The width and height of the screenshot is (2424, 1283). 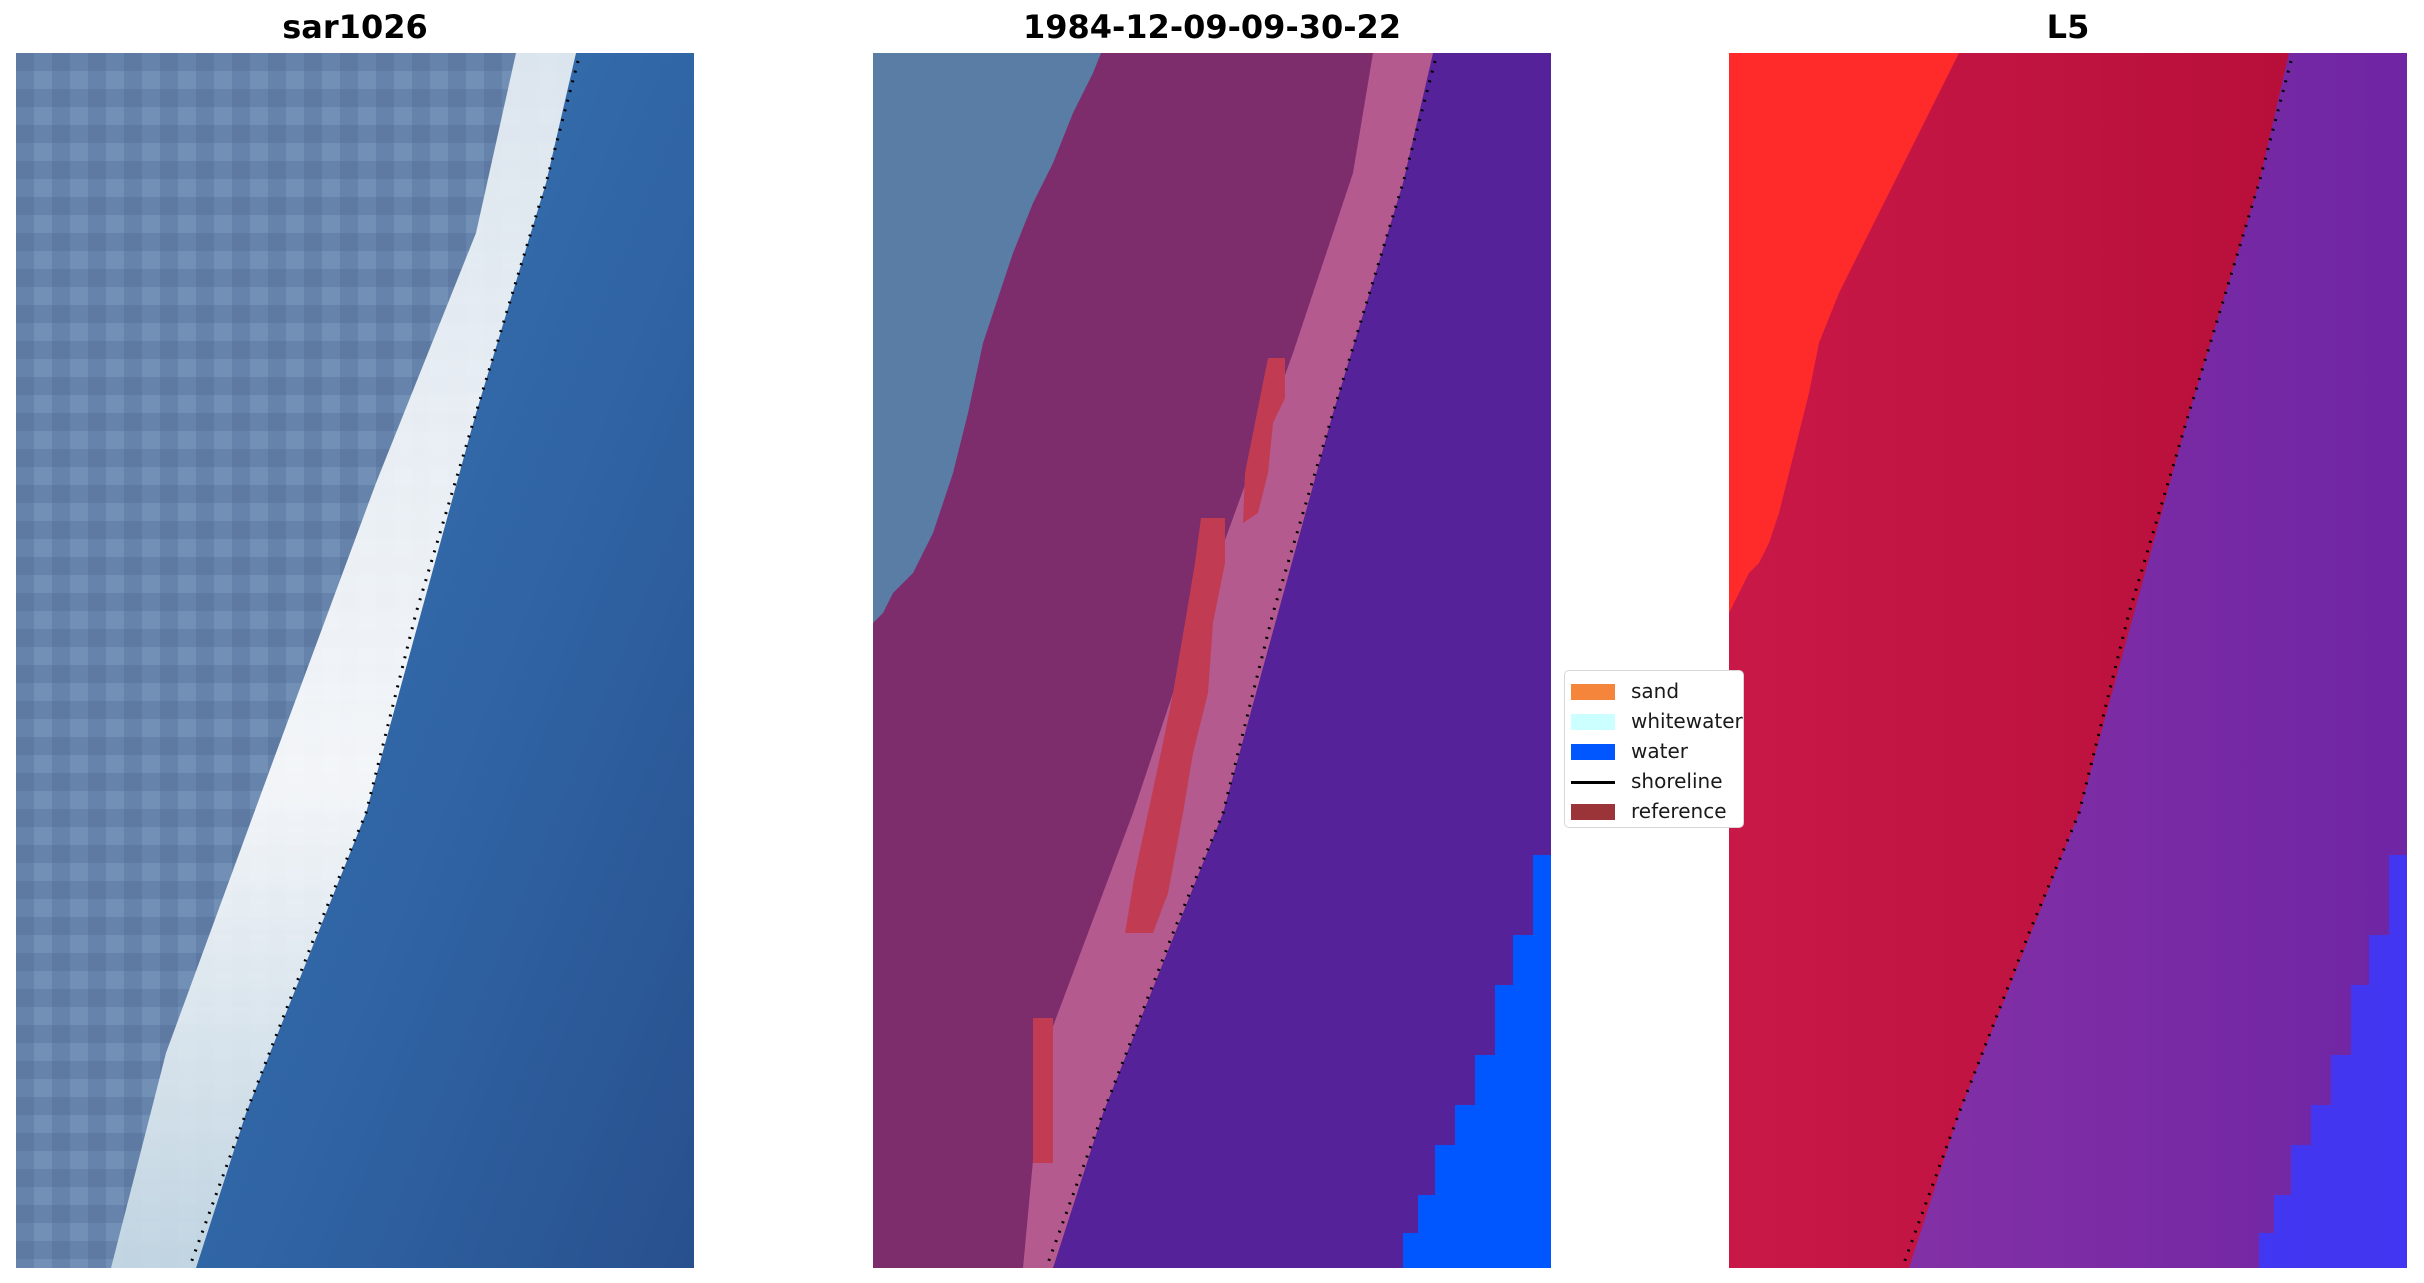 I want to click on legend-line-shoreline, so click(x=1593, y=782).